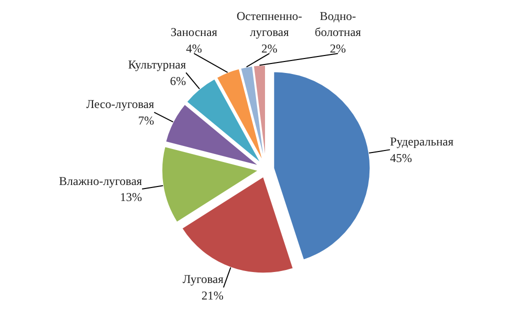 This screenshot has height=328, width=531. Describe the element at coordinates (401, 157) in the screenshot. I see `data-label: 45%` at that location.